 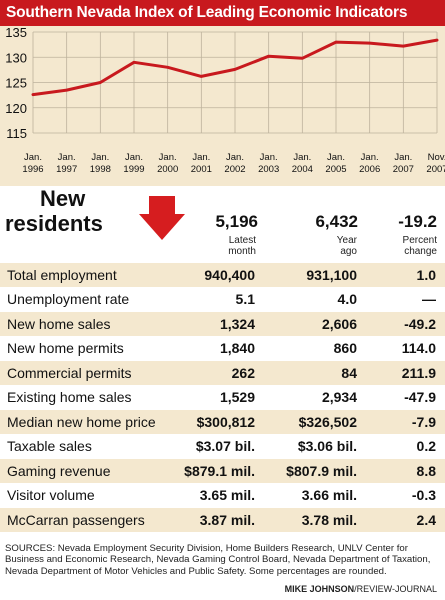 What do you see at coordinates (65, 348) in the screenshot?
I see `row-label: New home permits` at bounding box center [65, 348].